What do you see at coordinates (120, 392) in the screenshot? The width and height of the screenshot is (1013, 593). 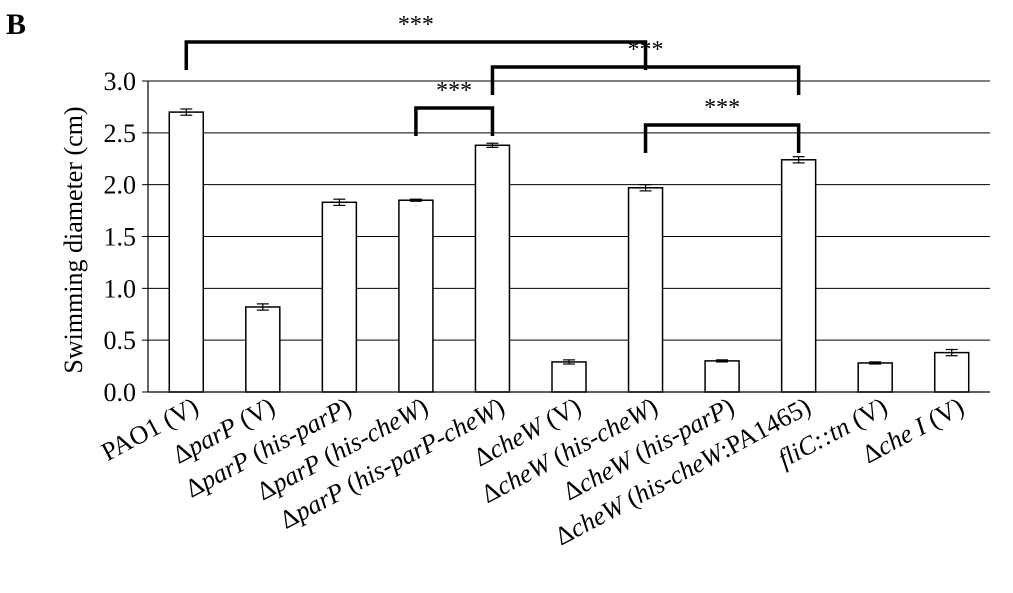 I see `y-tick-label: 0.0` at bounding box center [120, 392].